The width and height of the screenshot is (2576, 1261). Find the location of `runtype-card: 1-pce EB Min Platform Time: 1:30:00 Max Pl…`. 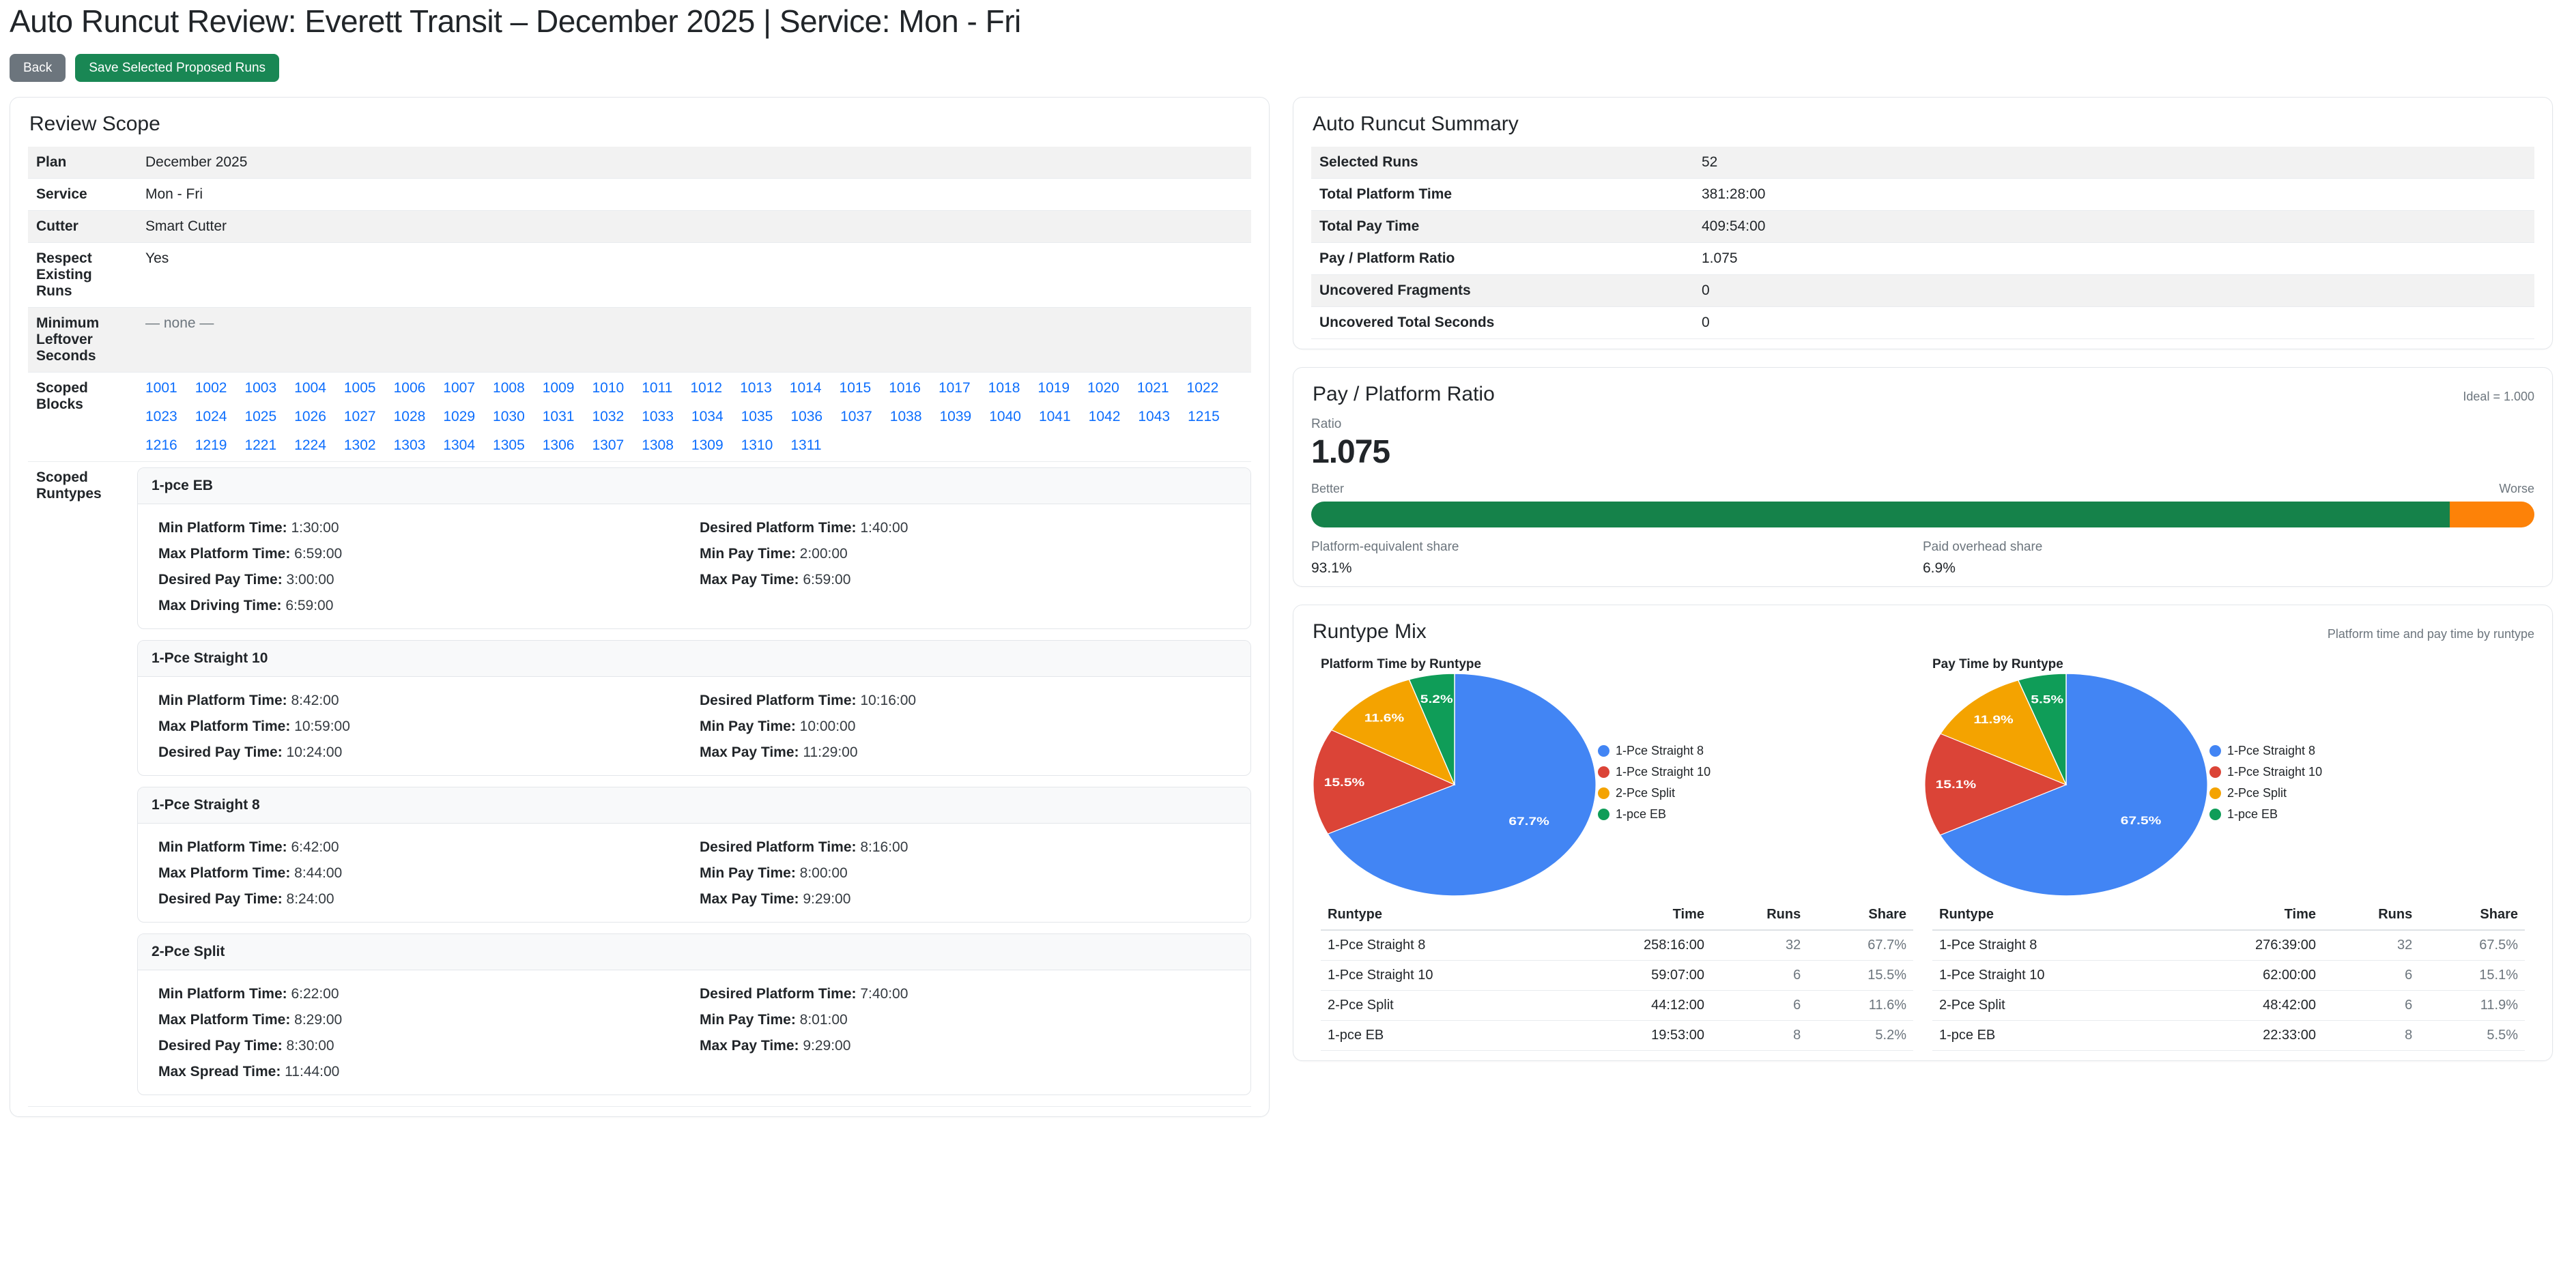

runtype-card: 1-pce EB Min Platform Time: 1:30:00 Max Pl… is located at coordinates (694, 548).